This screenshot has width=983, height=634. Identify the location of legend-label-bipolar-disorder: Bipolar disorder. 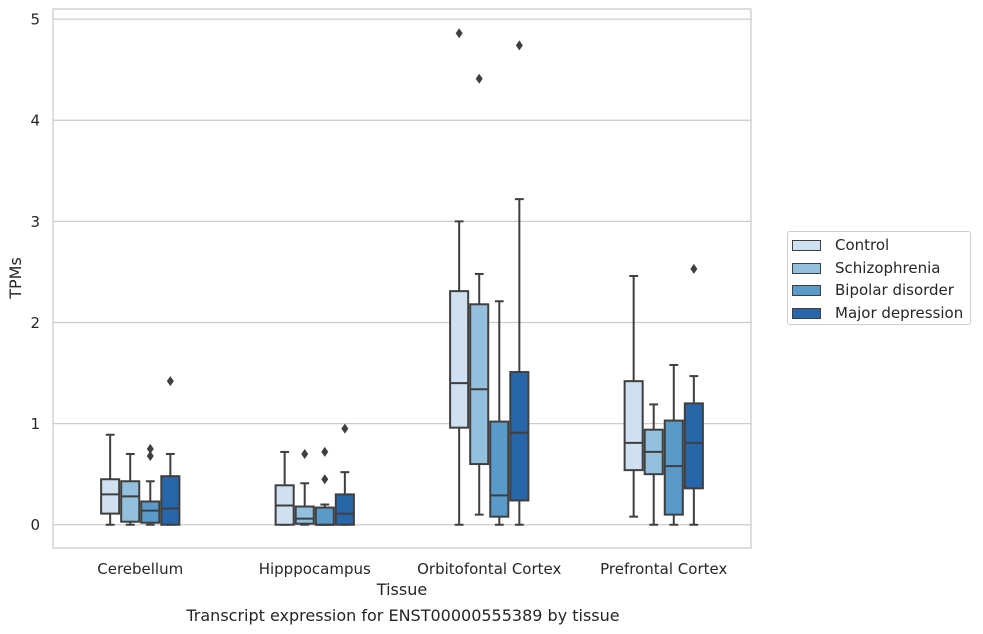
(894, 290).